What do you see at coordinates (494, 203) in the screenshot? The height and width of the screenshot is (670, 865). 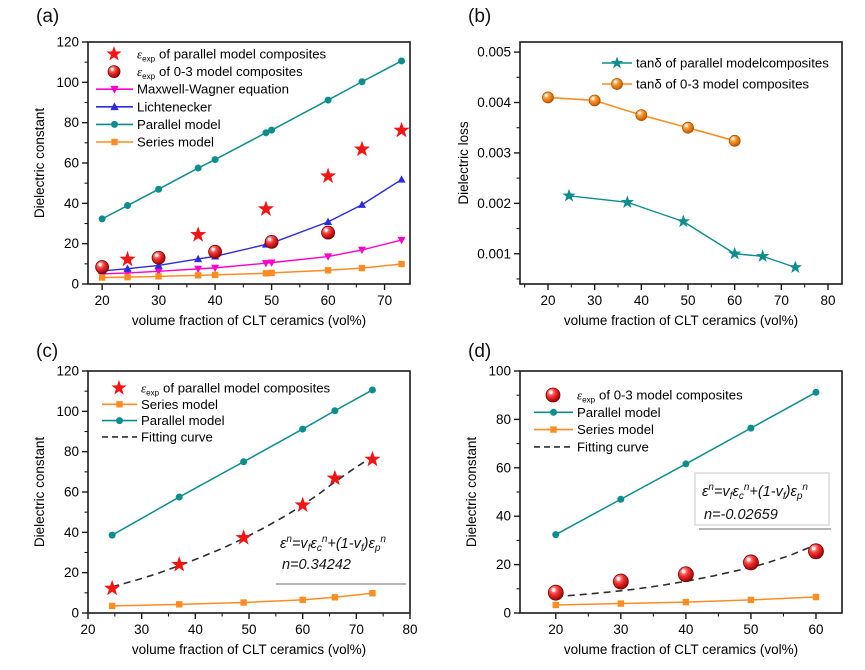 I see `y-tick-label: 0.002` at bounding box center [494, 203].